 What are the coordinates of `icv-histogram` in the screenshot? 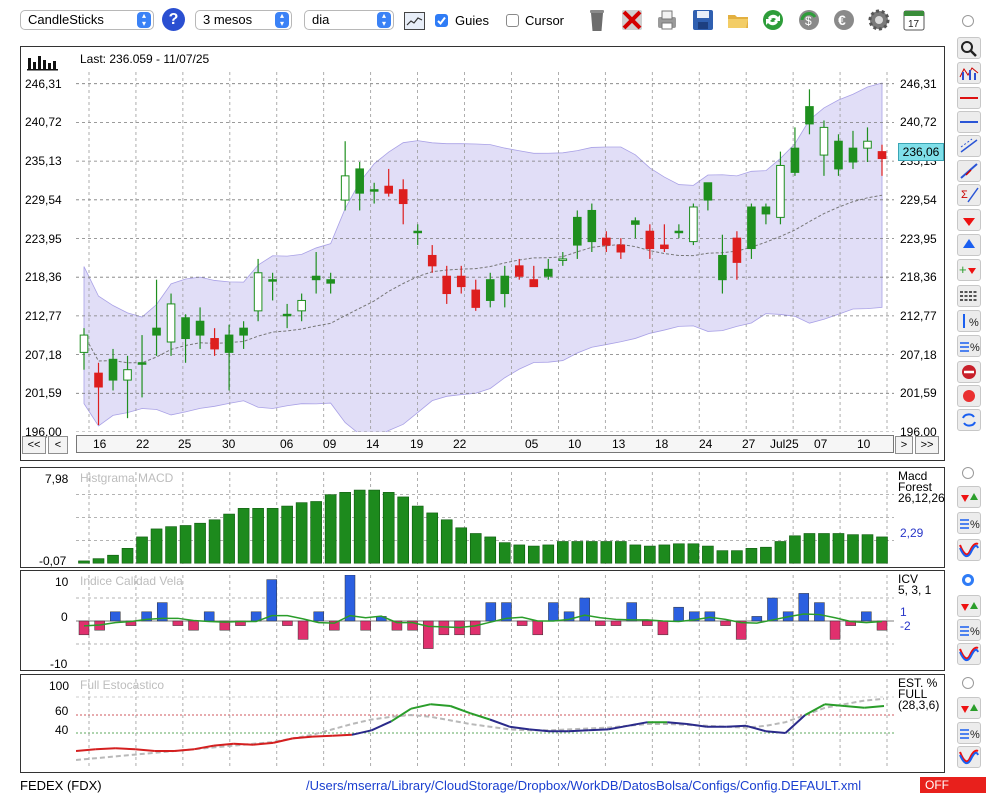 It's located at (485, 621).